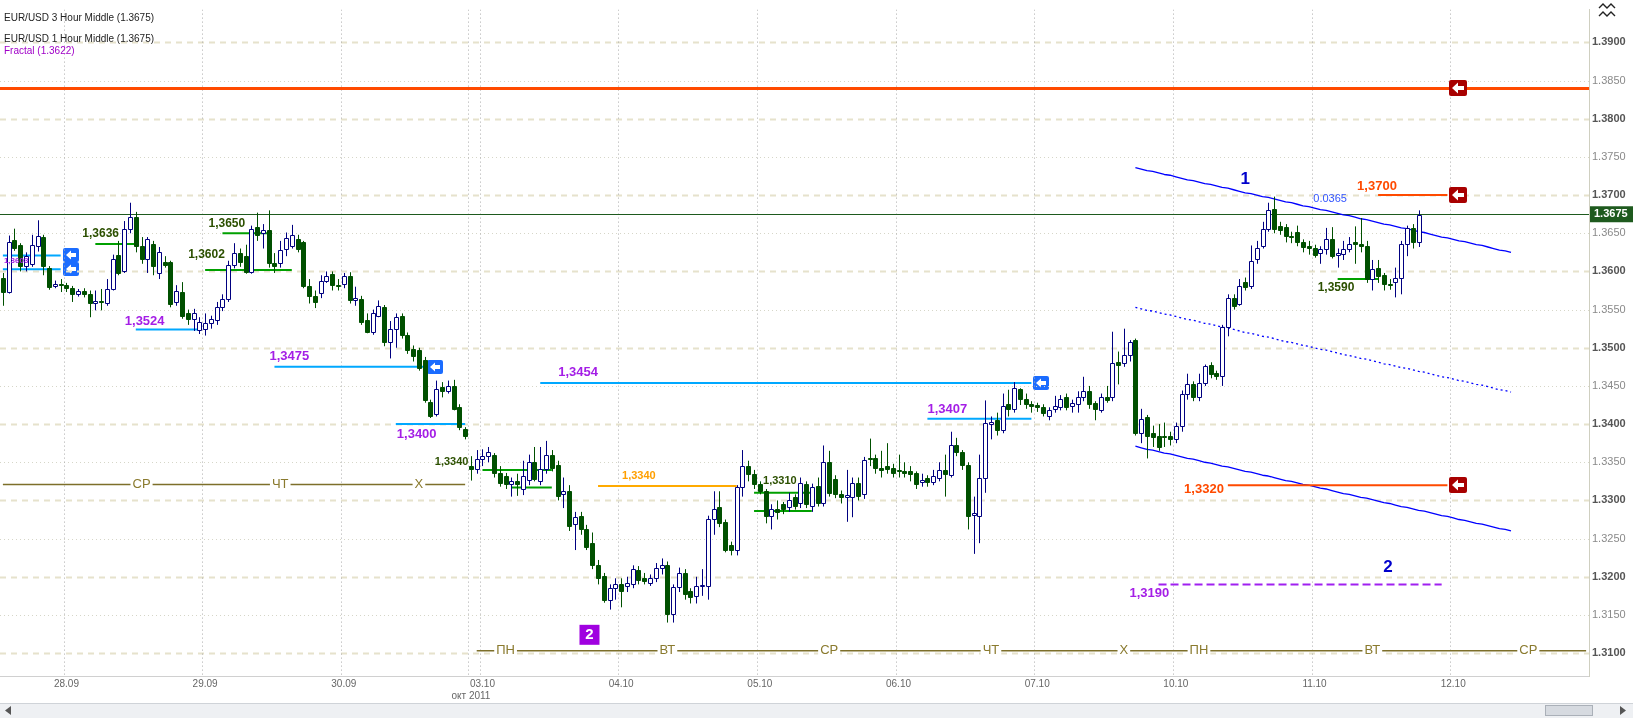 This screenshot has height=718, width=1633. What do you see at coordinates (578, 372) in the screenshot?
I see `data-label: 1,3454` at bounding box center [578, 372].